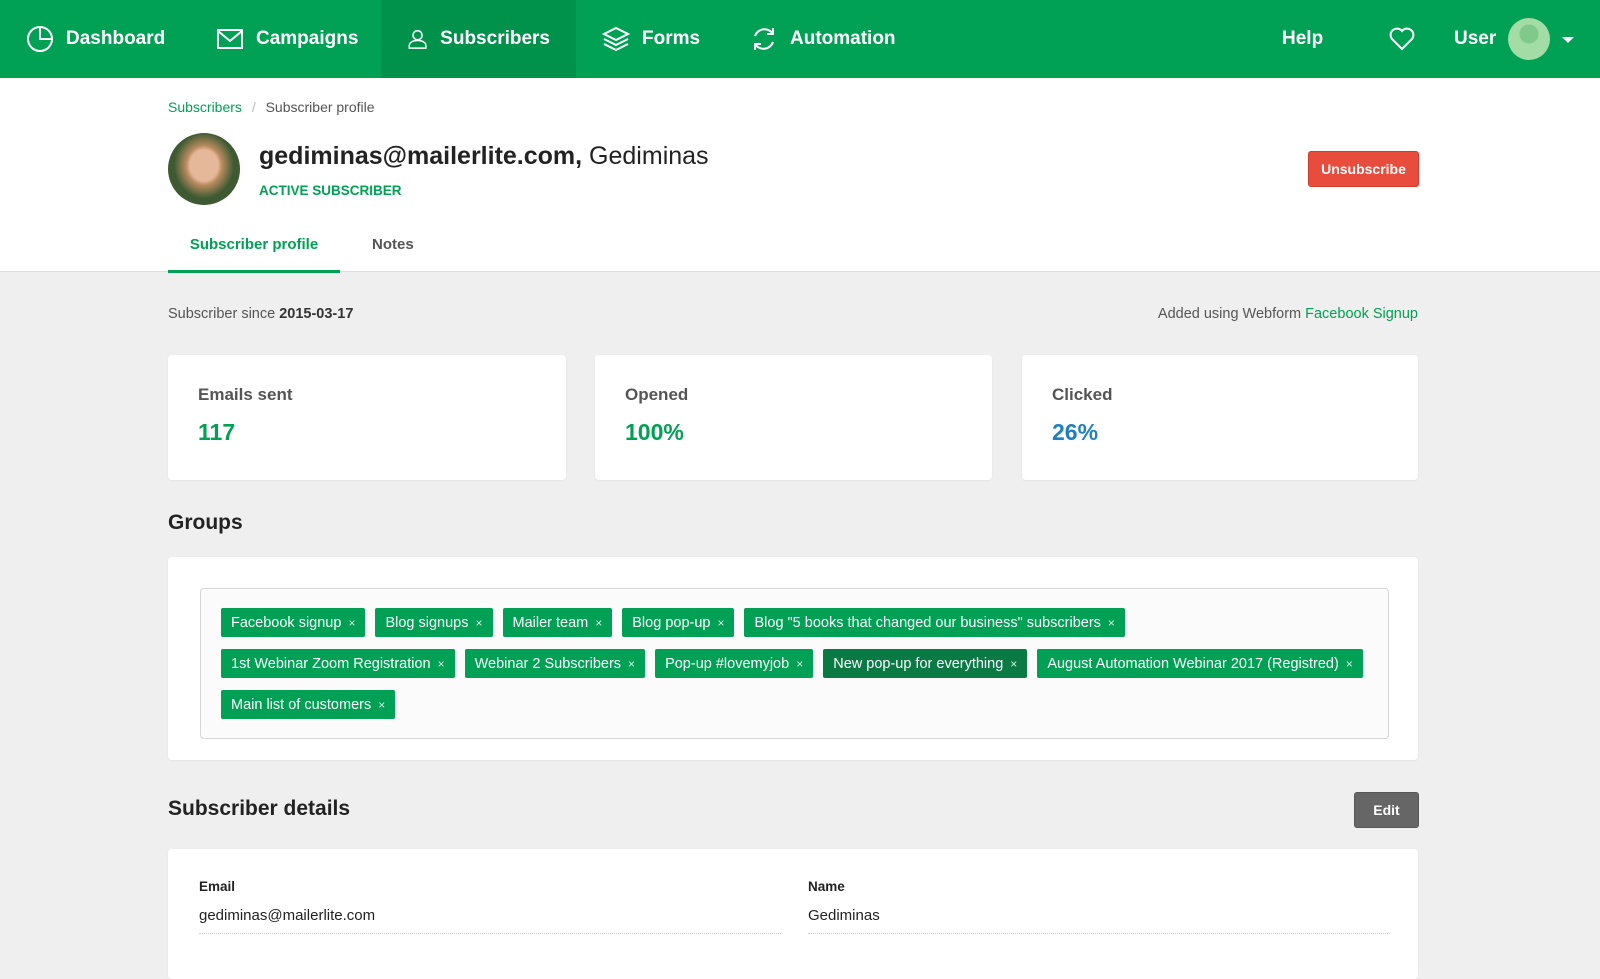 Image resolution: width=1600 pixels, height=979 pixels. Describe the element at coordinates (490, 920) in the screenshot. I see `email-field: gediminas@mailerlite.com` at that location.